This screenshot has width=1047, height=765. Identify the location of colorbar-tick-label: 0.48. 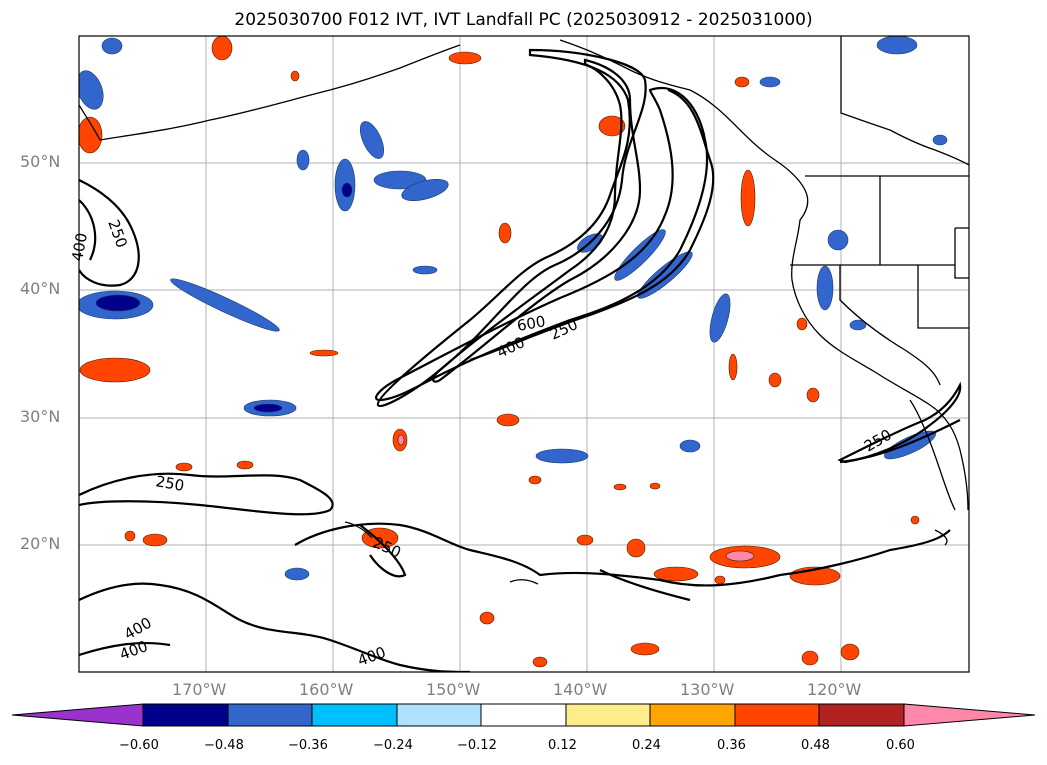
(815, 745).